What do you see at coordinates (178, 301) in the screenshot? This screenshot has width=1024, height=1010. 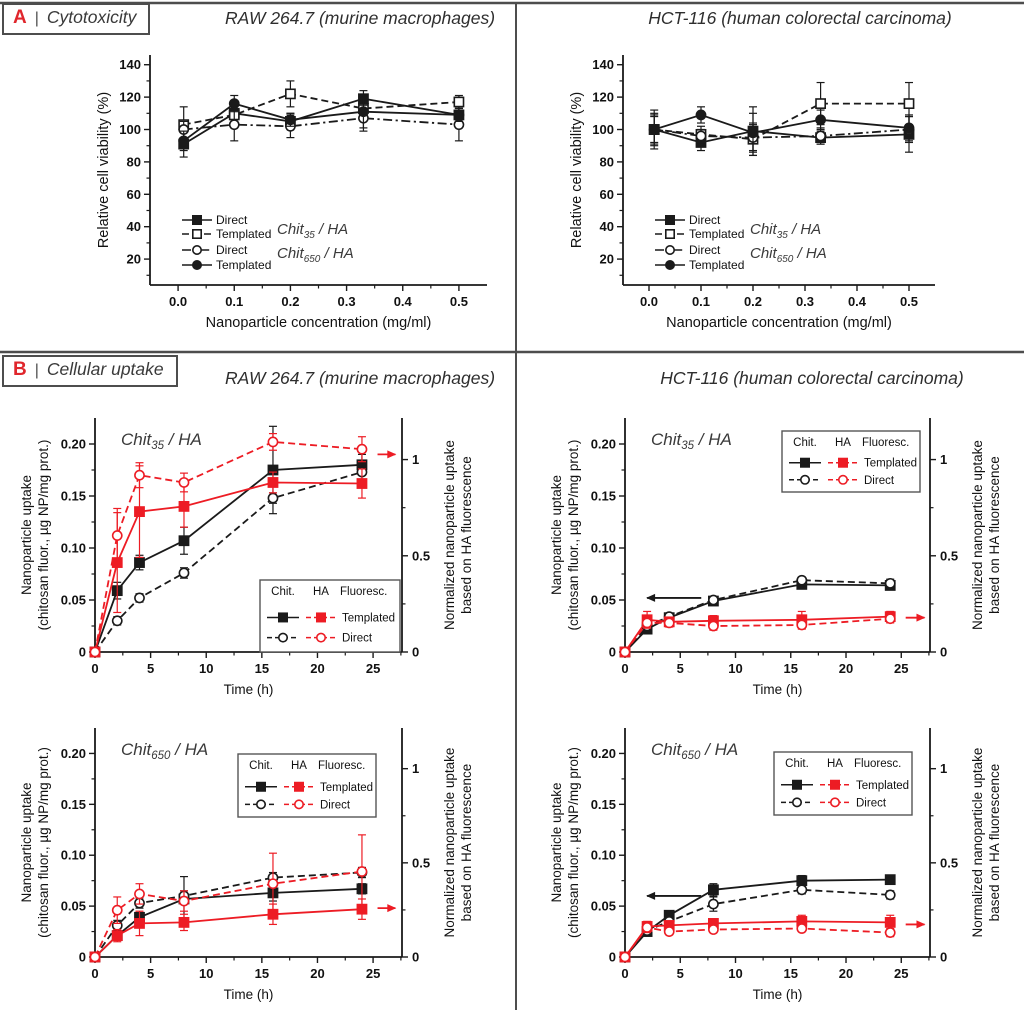 I see `svg-text: 0.0` at bounding box center [178, 301].